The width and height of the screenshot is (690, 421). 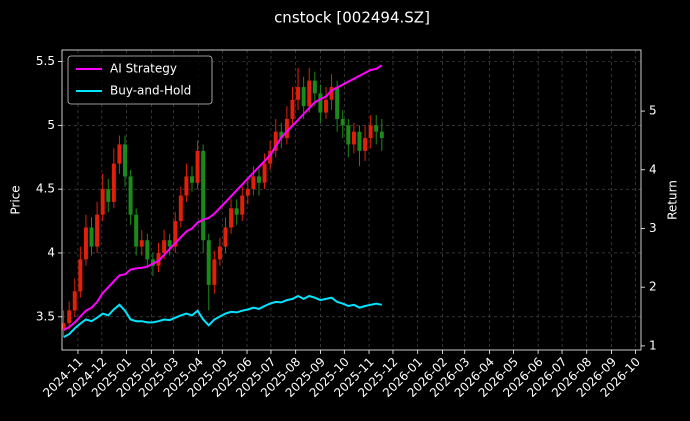 I want to click on y2-tick-label: 3, so click(x=653, y=228).